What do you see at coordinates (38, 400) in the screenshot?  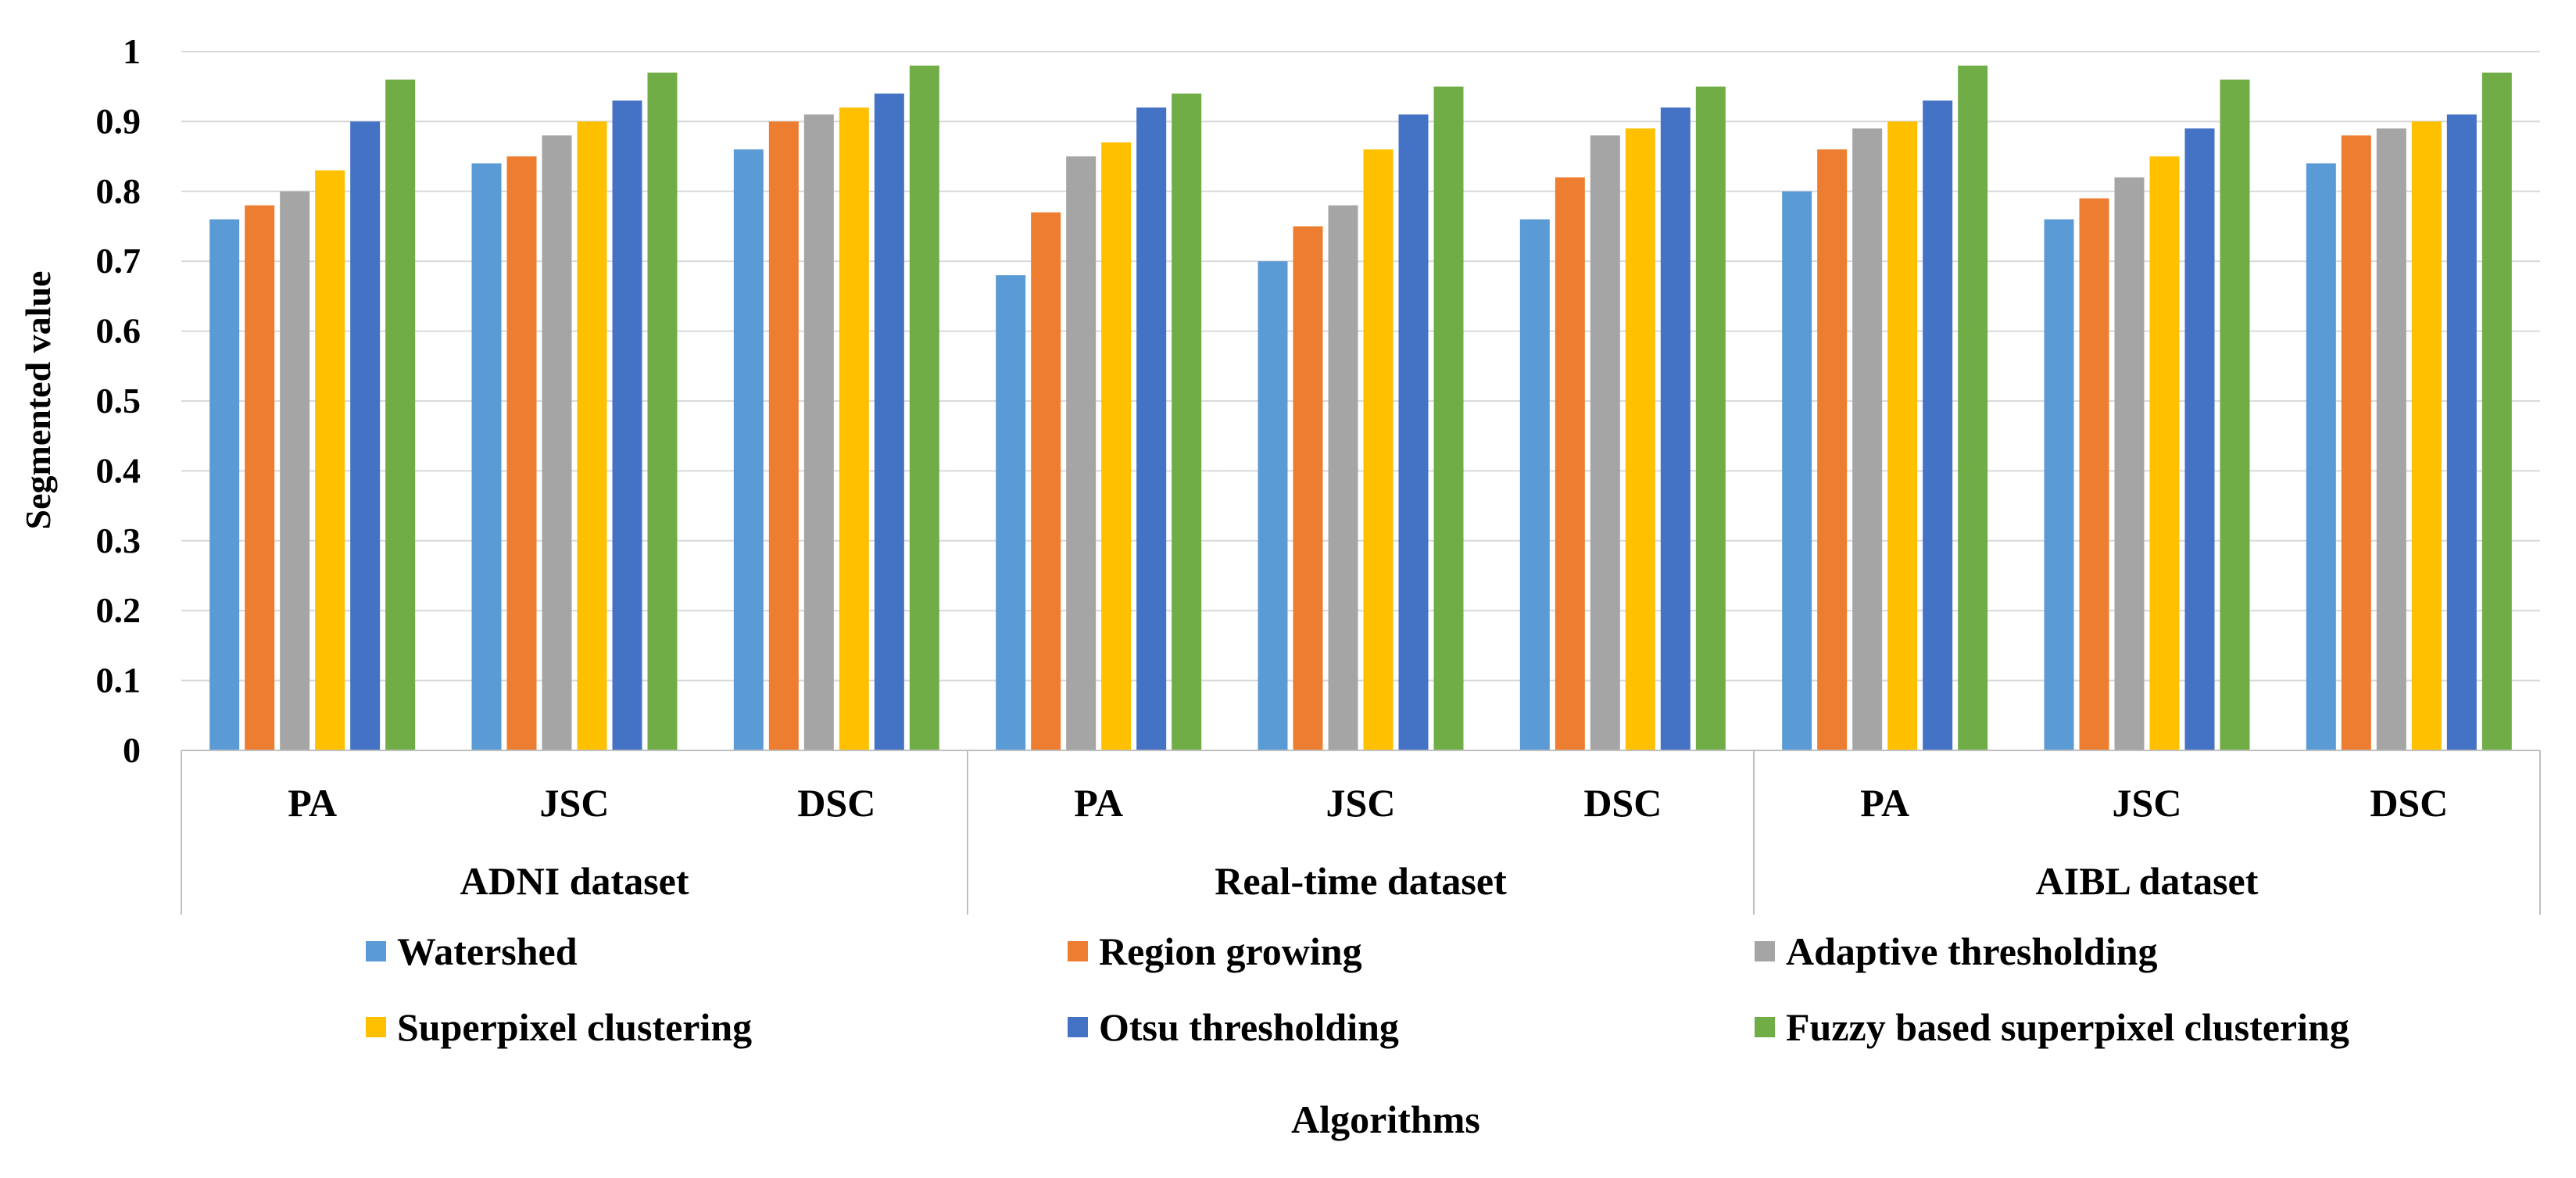 I see `y-axis-title: Segmented value` at bounding box center [38, 400].